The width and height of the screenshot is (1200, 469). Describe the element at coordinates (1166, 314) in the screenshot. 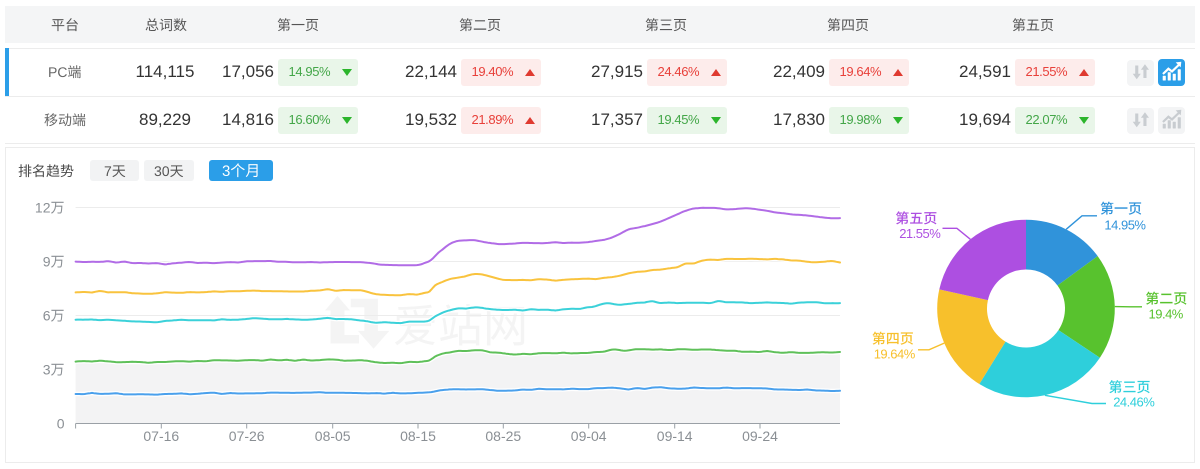

I see `svg-text: 19.4%` at that location.